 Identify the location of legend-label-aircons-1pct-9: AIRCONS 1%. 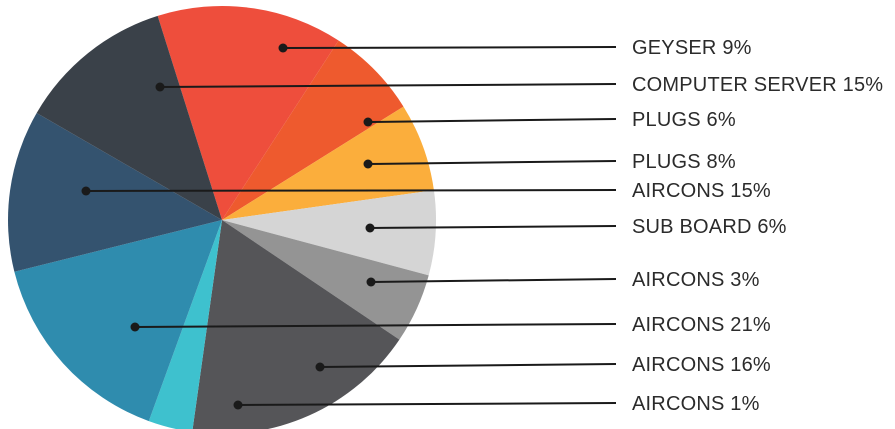
(696, 404).